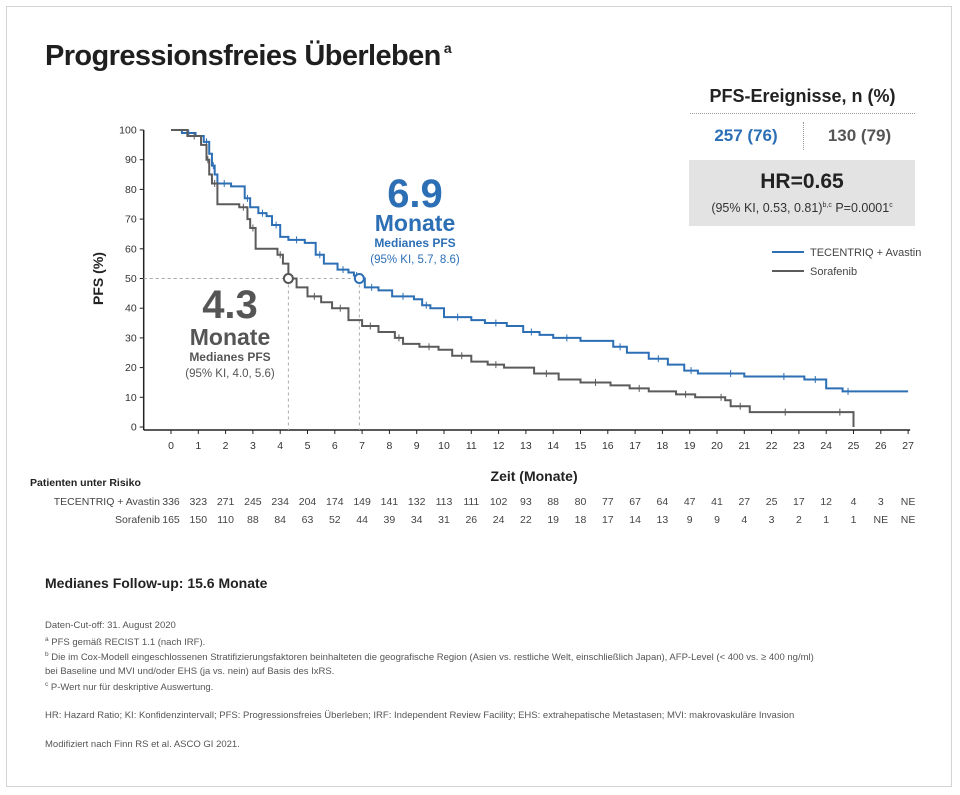 This screenshot has height=795, width=960. I want to click on tecentriq-median-marker, so click(359, 278).